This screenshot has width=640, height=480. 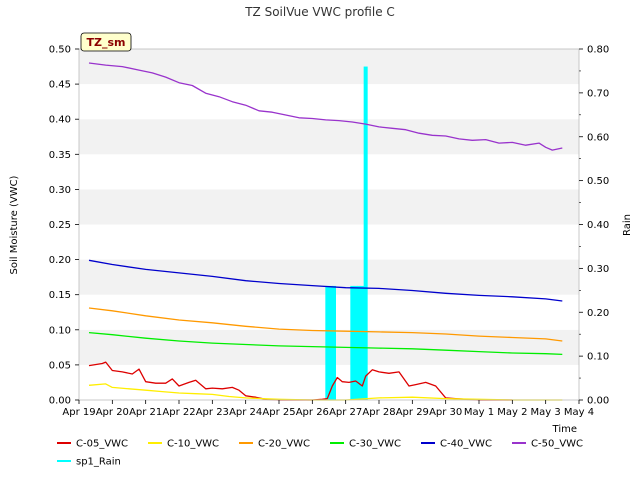 What do you see at coordinates (98, 462) in the screenshot?
I see `legend-label-sp1-rain: sp1_Rain` at bounding box center [98, 462].